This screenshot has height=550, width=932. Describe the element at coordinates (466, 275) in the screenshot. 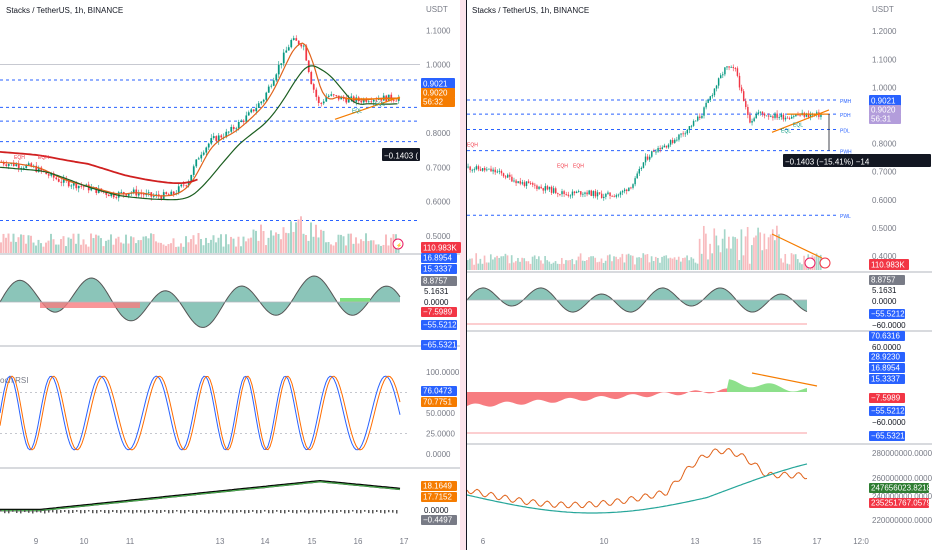

I see `panel-divider` at that location.